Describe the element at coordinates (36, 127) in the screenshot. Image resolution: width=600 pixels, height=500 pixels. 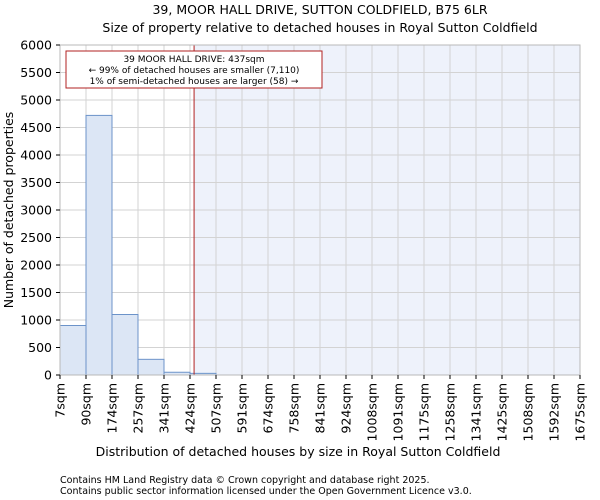
I see `y-tick-label: 4500` at that location.